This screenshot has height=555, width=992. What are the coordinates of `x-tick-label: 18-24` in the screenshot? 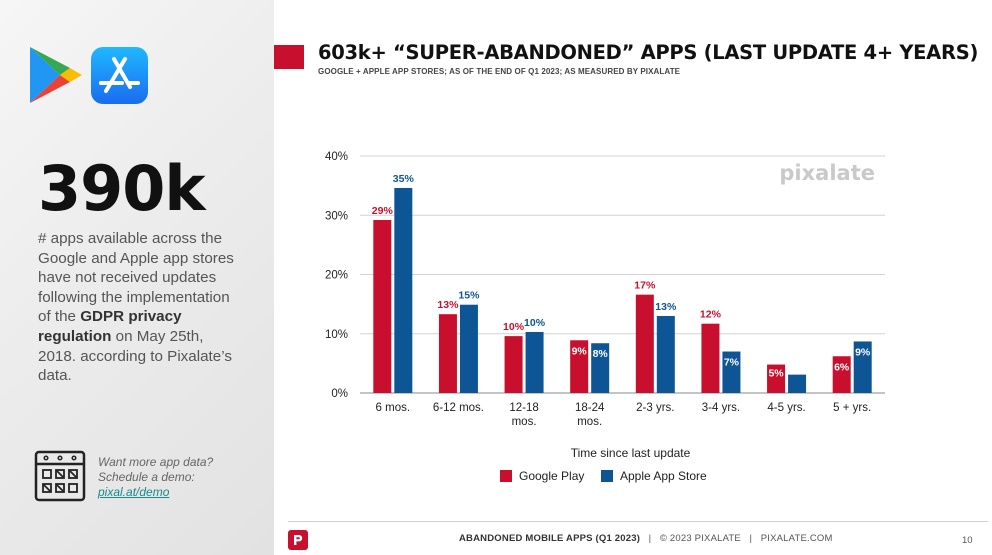 It's located at (590, 408).